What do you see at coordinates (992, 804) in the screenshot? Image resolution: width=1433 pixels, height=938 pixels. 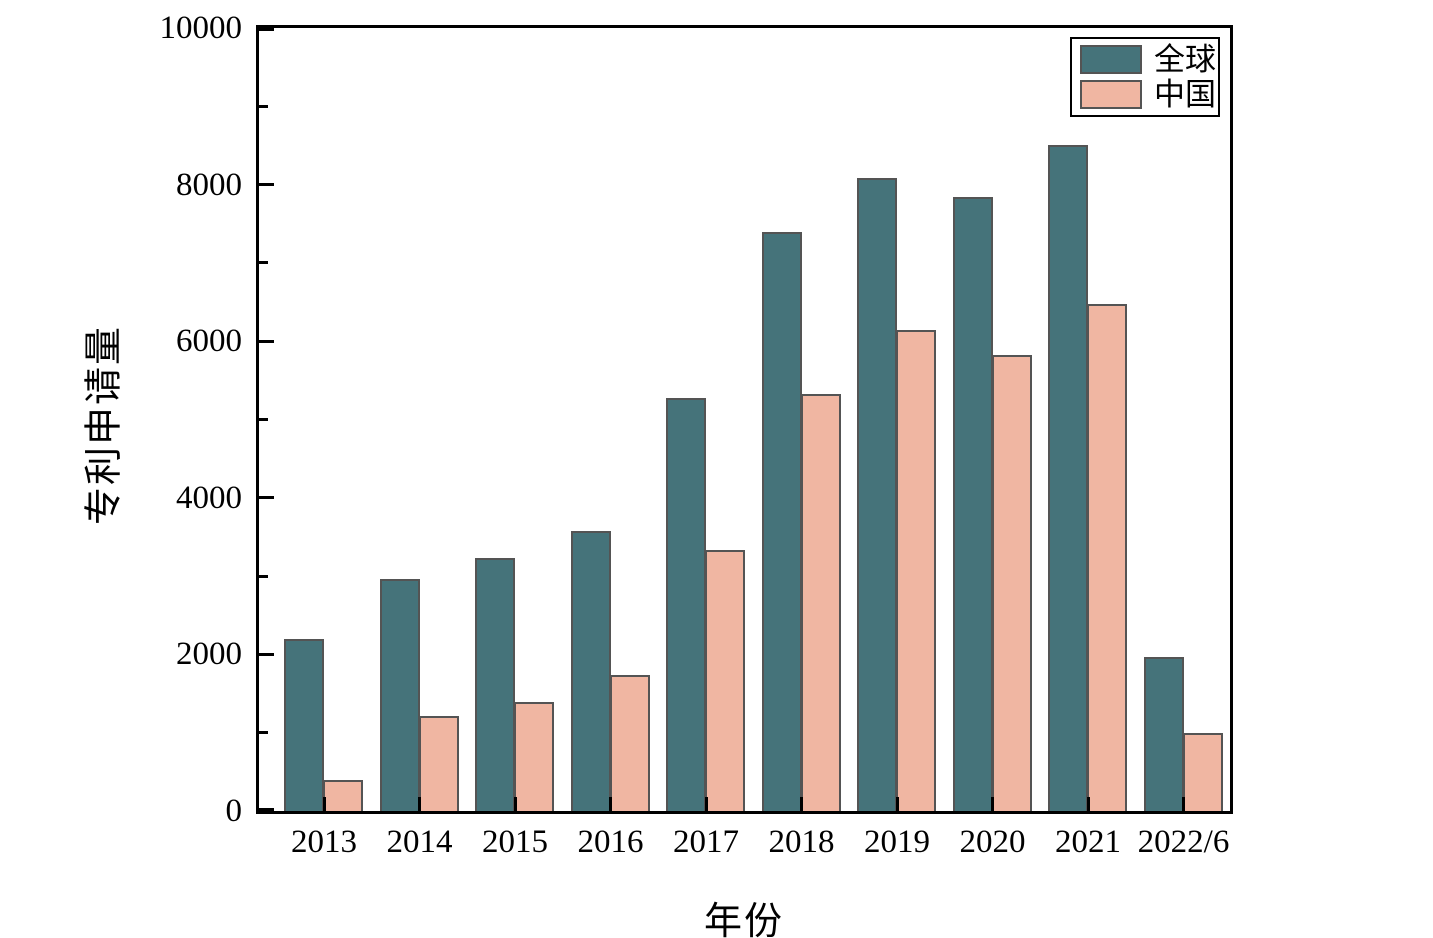 I see `x-tick-2020` at bounding box center [992, 804].